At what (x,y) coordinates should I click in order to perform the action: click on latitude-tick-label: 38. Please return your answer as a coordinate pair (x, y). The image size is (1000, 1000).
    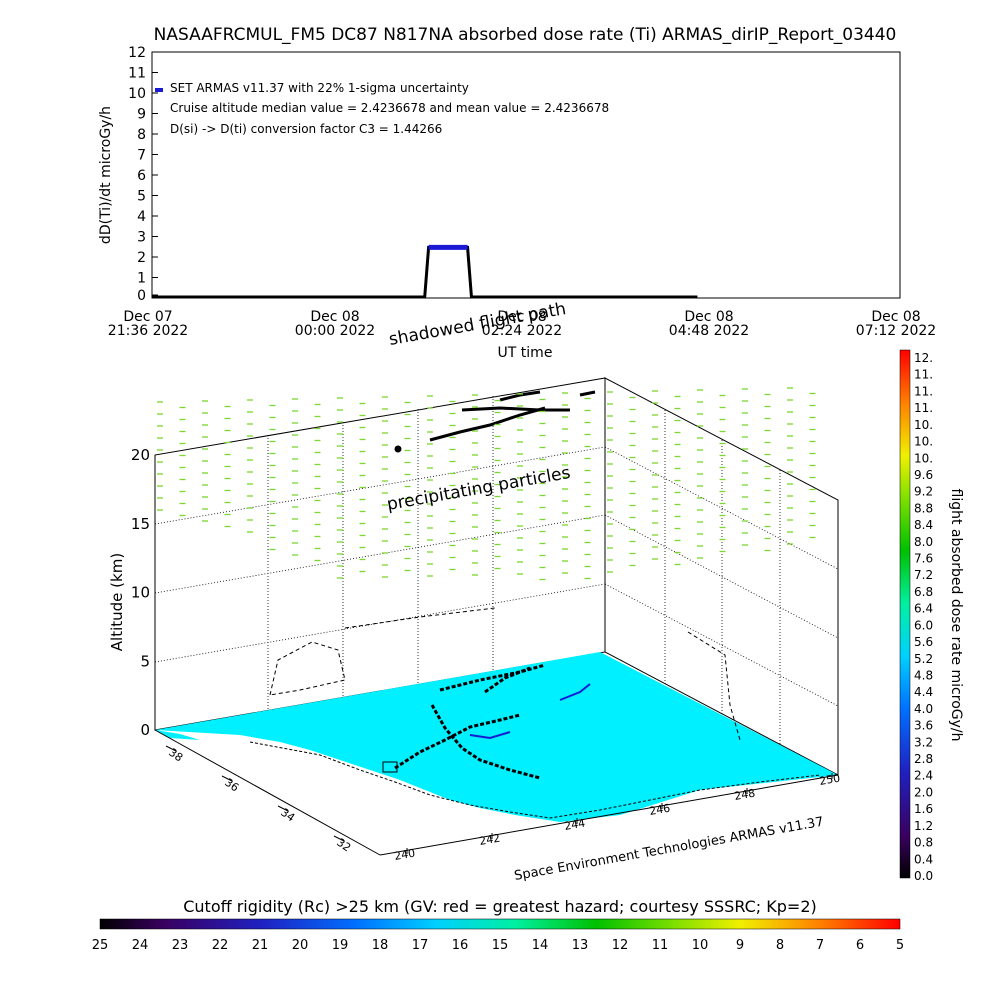
    Looking at the image, I should click on (175, 755).